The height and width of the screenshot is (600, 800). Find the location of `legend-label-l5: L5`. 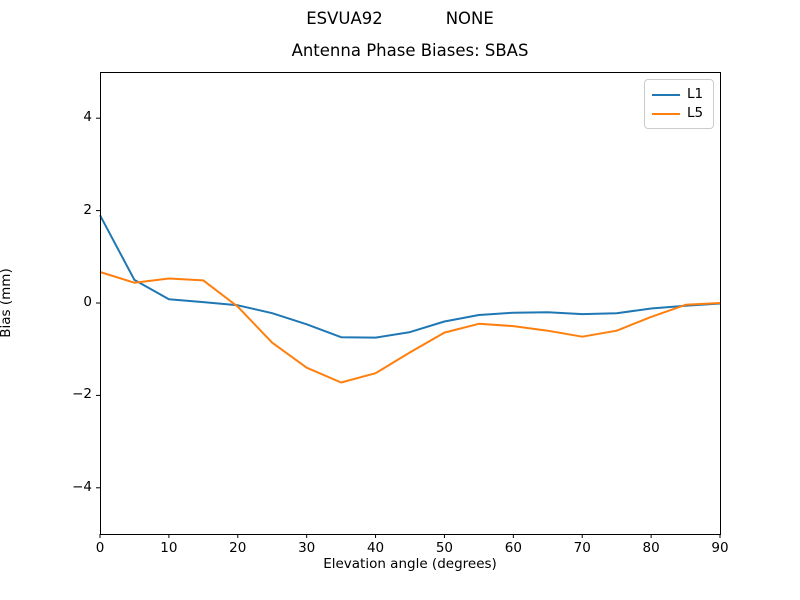

legend-label-l5: L5 is located at coordinates (695, 113).